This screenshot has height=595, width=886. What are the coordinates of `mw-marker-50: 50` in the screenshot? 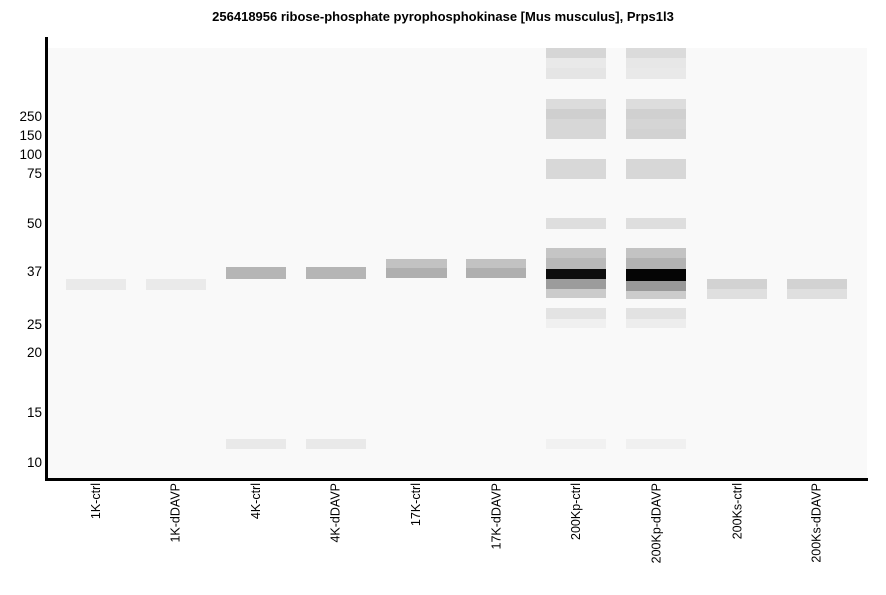 It's located at (34, 223).